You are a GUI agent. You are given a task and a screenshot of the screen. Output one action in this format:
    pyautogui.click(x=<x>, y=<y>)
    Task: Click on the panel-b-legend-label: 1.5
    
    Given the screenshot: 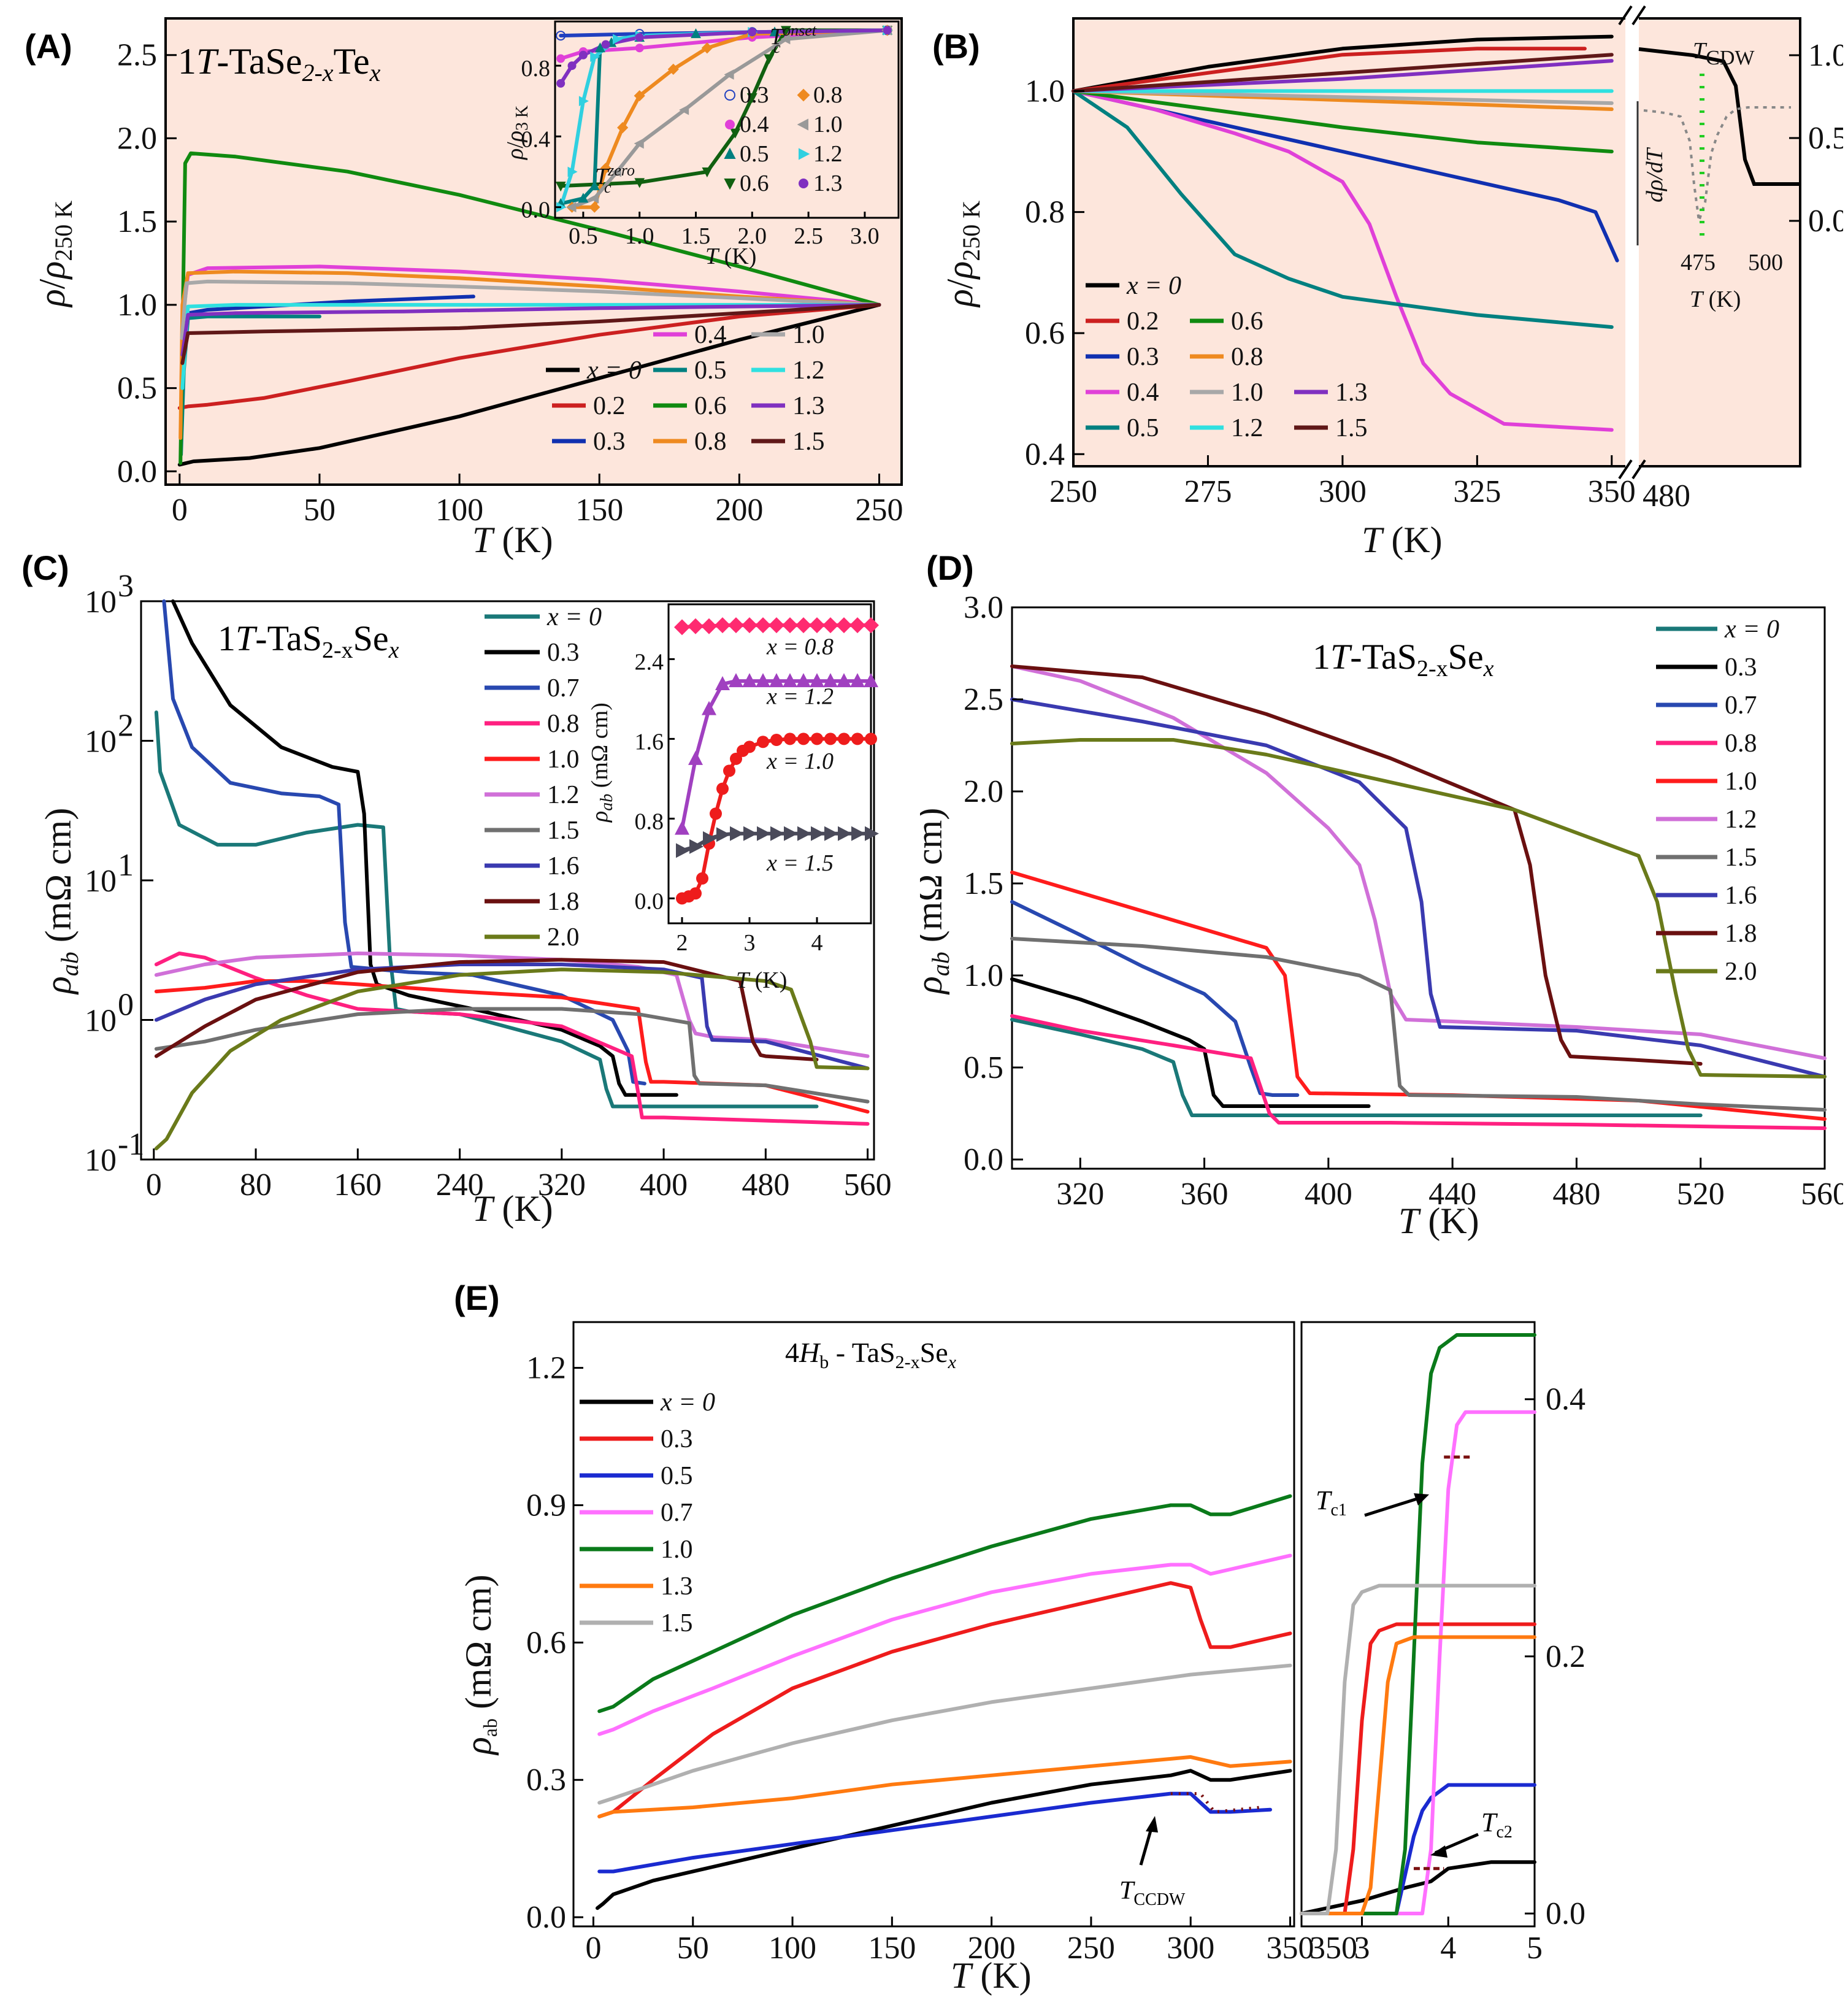 What is the action you would take?
    pyautogui.click(x=1351, y=428)
    